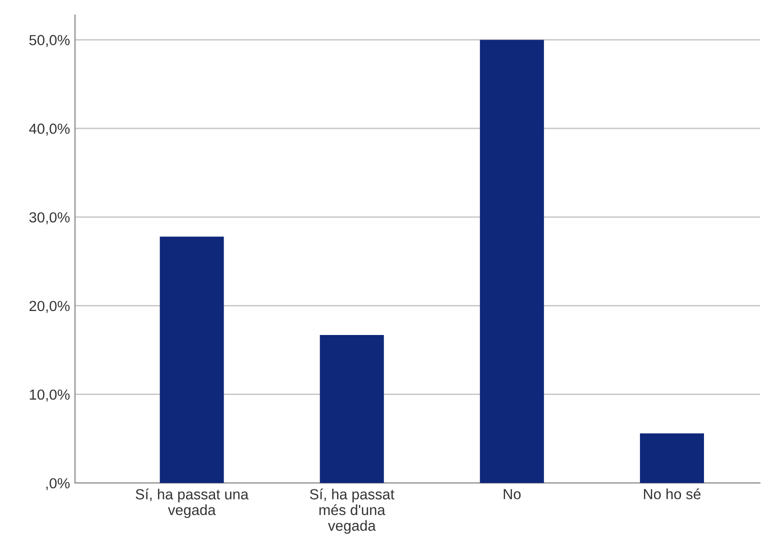 The height and width of the screenshot is (551, 762). Describe the element at coordinates (672, 494) in the screenshot. I see `x-tick-label: No ho sé` at that location.